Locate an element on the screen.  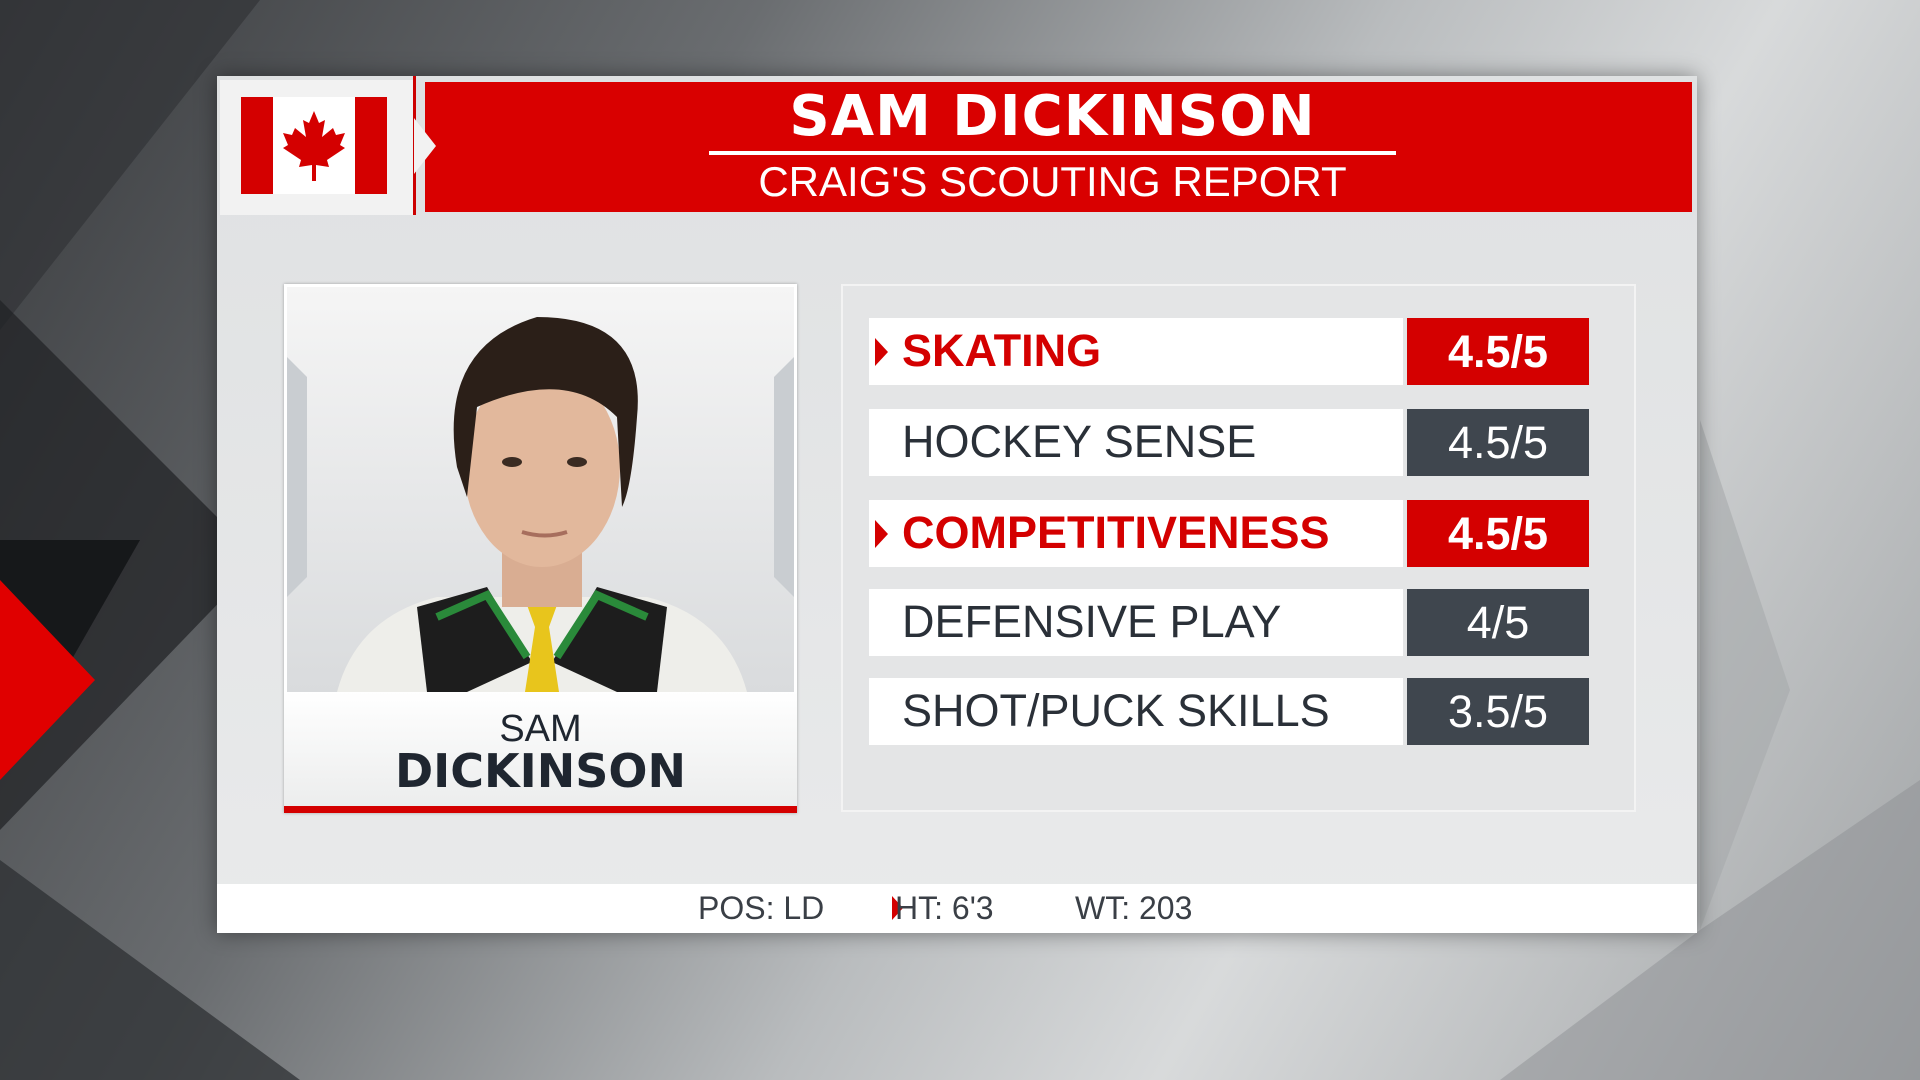
position-info: POS: LD is located at coordinates (761, 908).